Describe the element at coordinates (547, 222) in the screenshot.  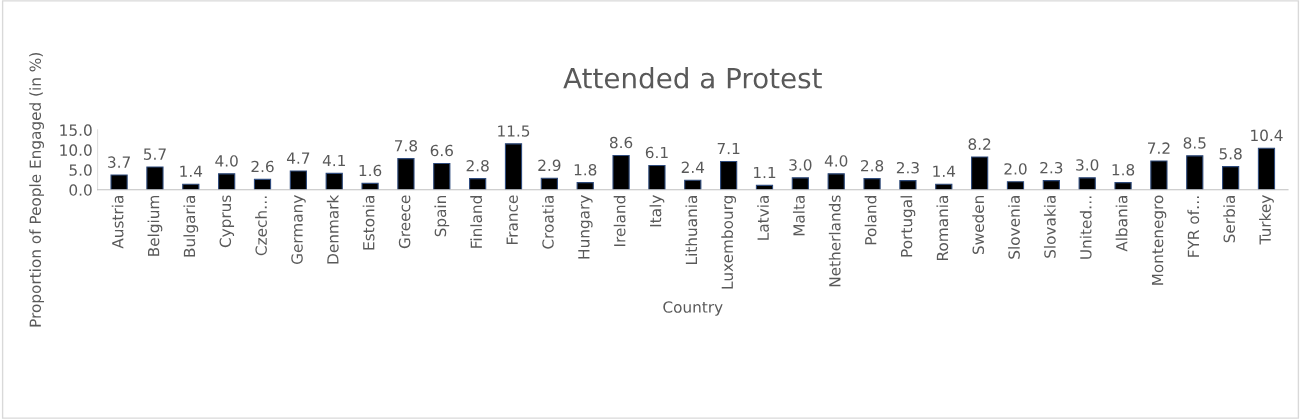
I see `x-tick-label: Croatia` at that location.